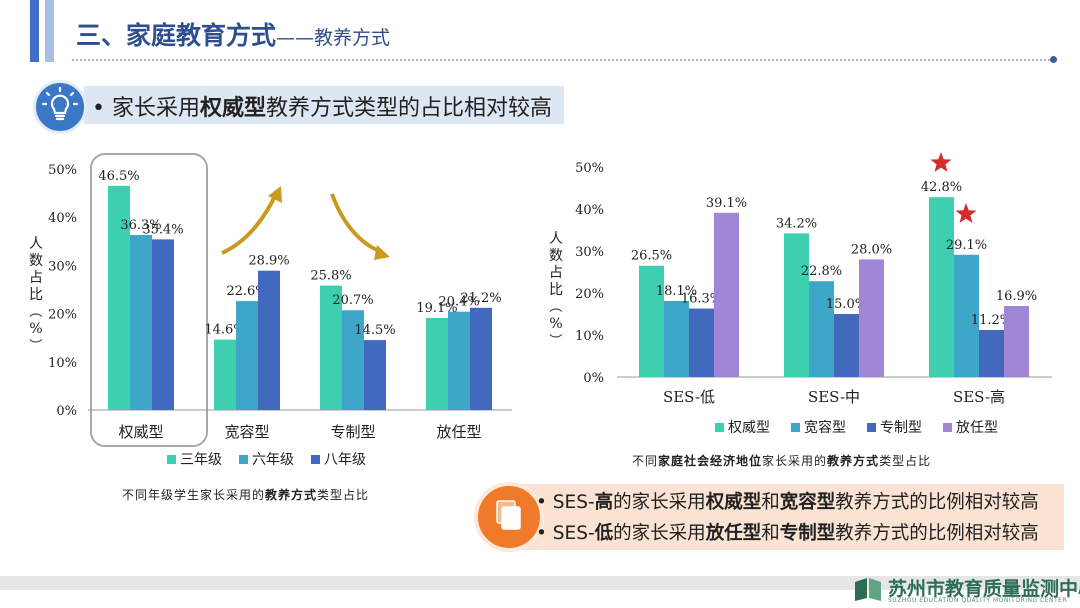  What do you see at coordinates (268, 261) in the screenshot?
I see `data-label: 28.9%` at bounding box center [268, 261].